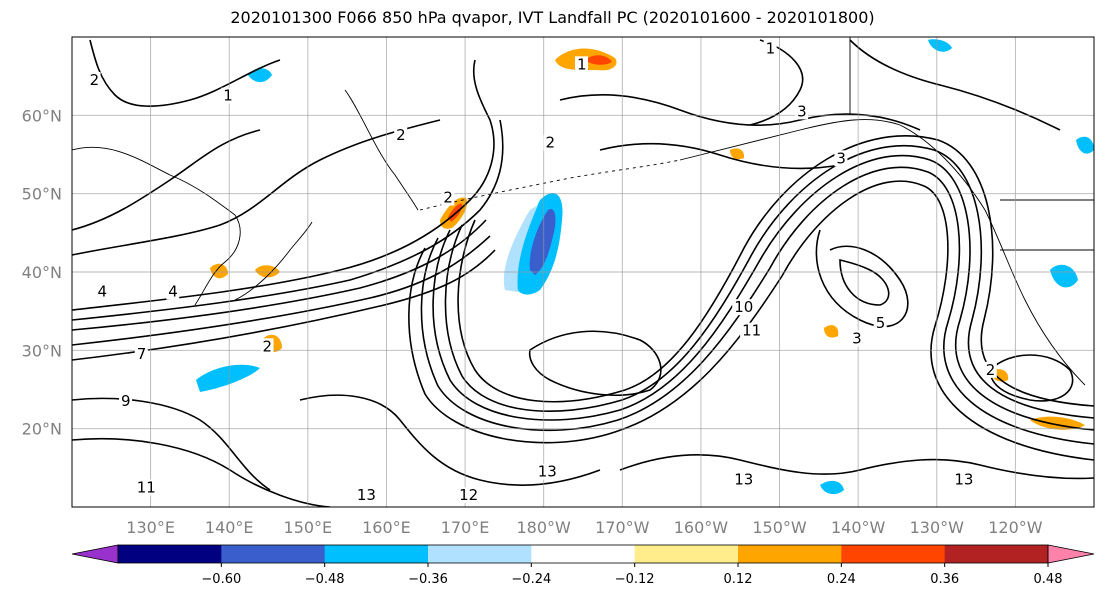 The image size is (1105, 601). What do you see at coordinates (428, 579) in the screenshot?
I see `colorbar-tick-label: −0.36` at bounding box center [428, 579].